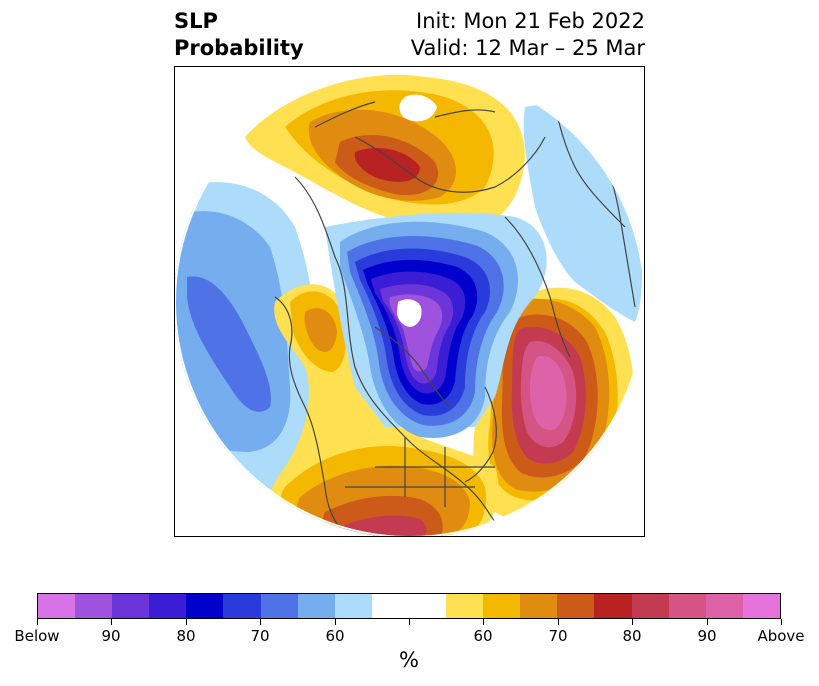 This screenshot has height=686, width=819. Describe the element at coordinates (429, 329) in the screenshot. I see `north-america-anomaly` at that location.